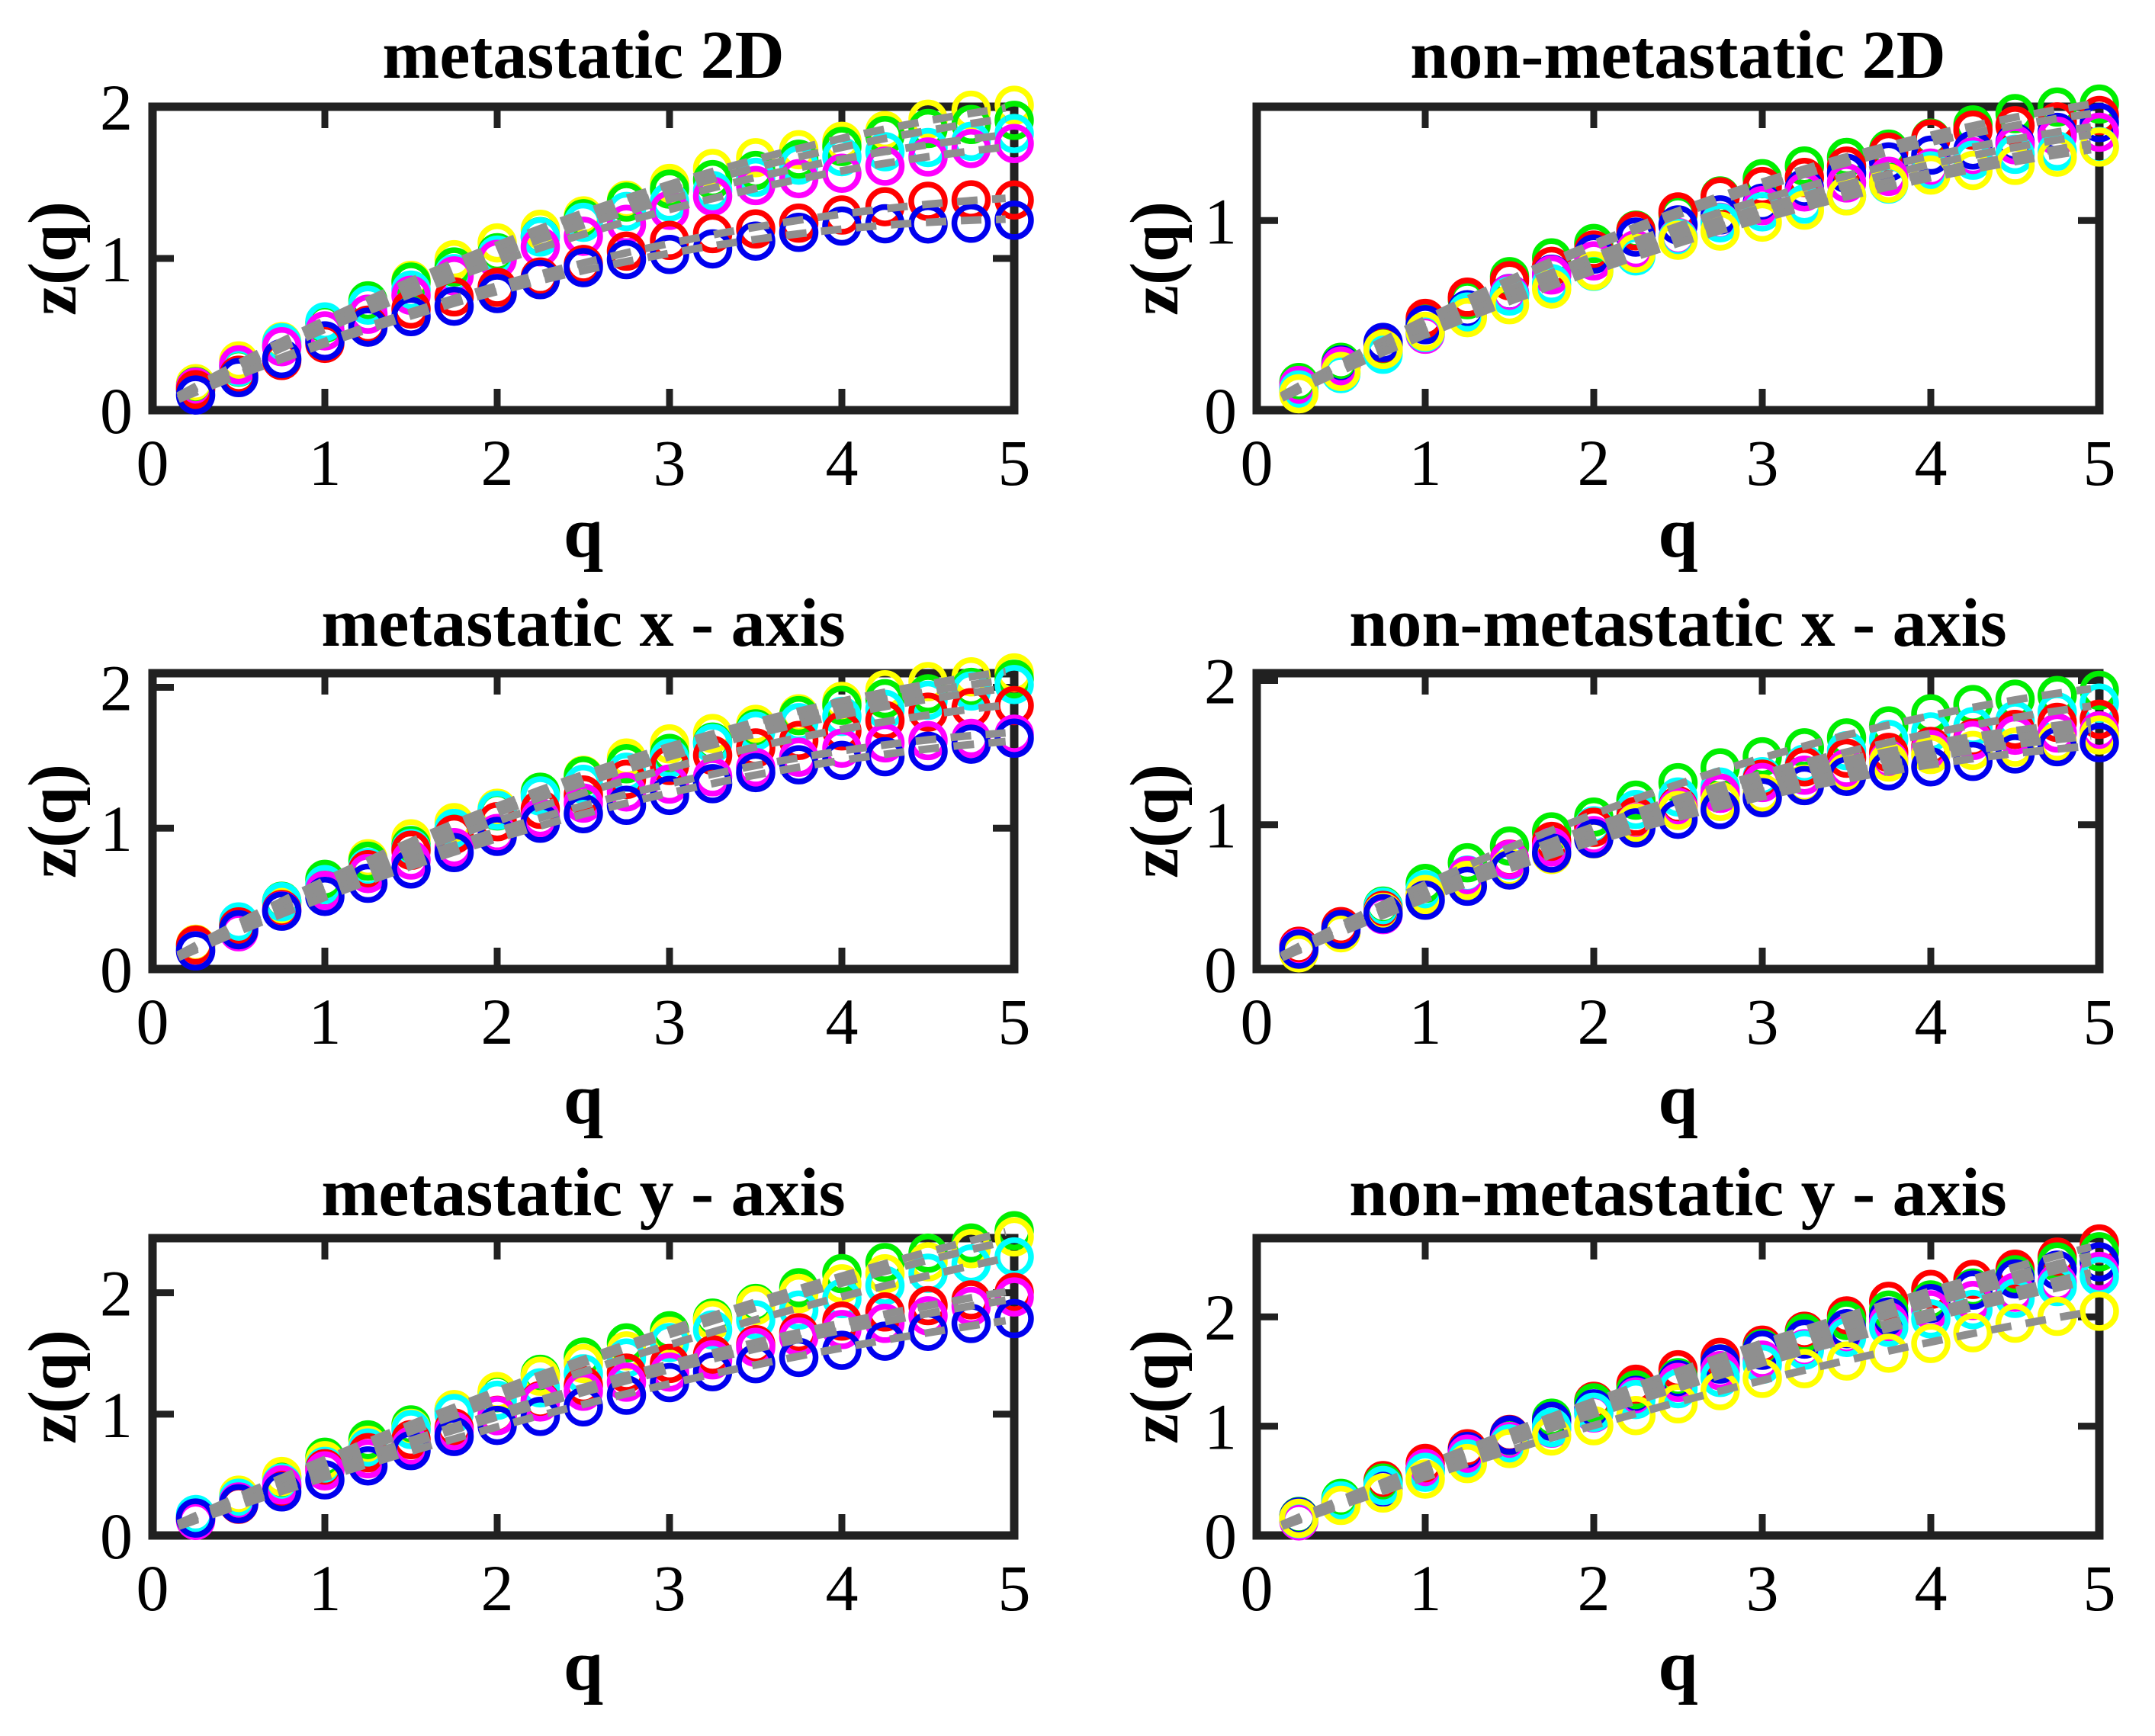 The height and width of the screenshot is (1736, 2155). I want to click on trendline-magenta, so click(591, 272).